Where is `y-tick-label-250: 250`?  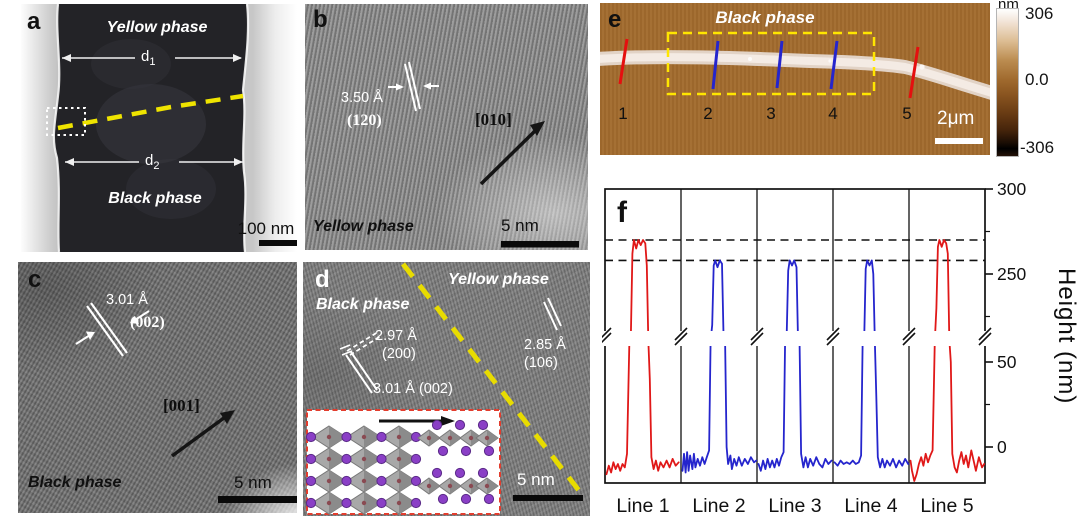
y-tick-label-250: 250 is located at coordinates (1011, 274).